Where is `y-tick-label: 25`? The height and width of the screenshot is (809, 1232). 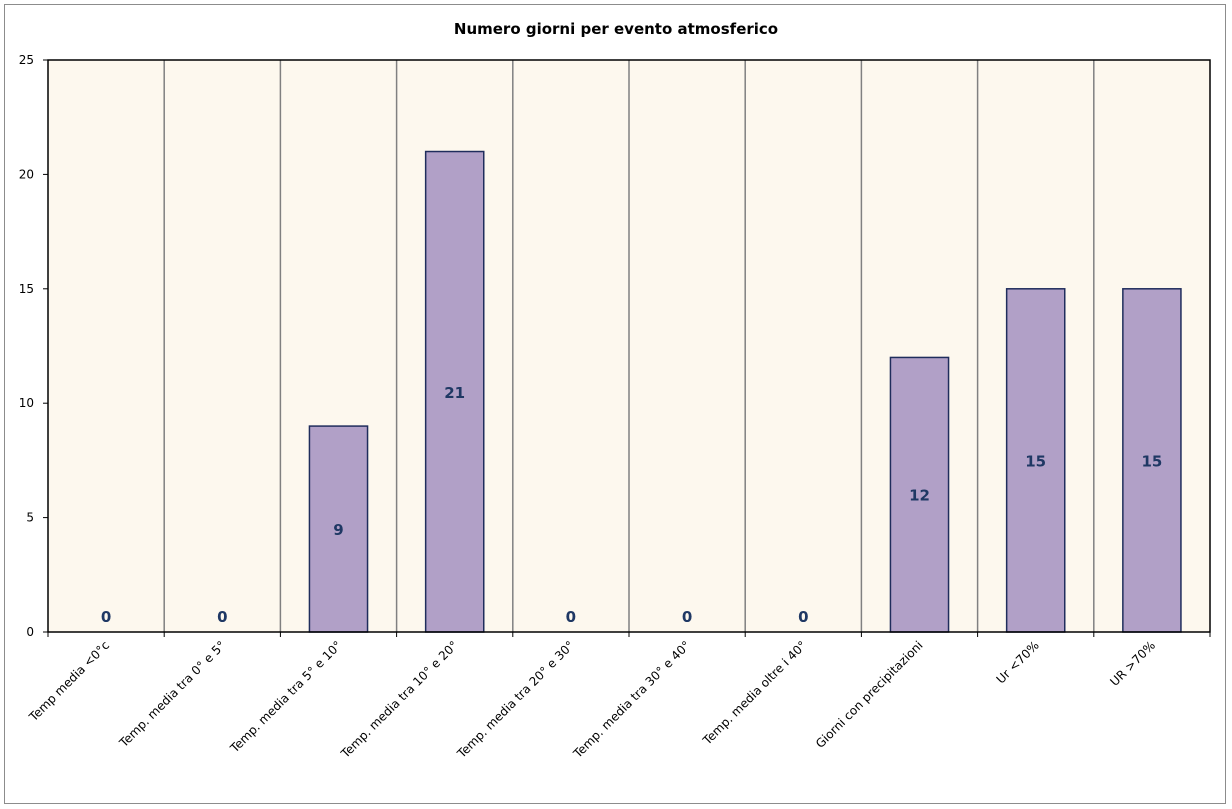 y-tick-label: 25 is located at coordinates (26, 60).